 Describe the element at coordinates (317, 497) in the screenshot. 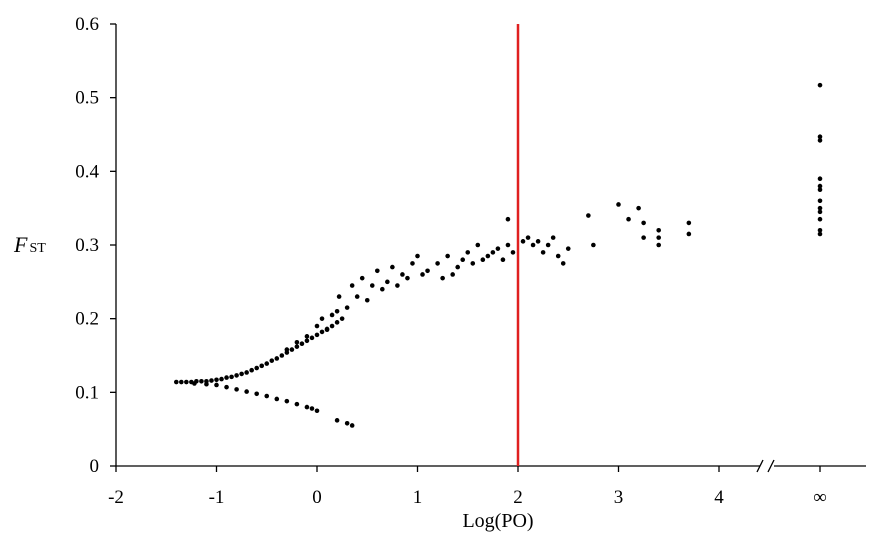

I see `x-tick-label: 0` at that location.